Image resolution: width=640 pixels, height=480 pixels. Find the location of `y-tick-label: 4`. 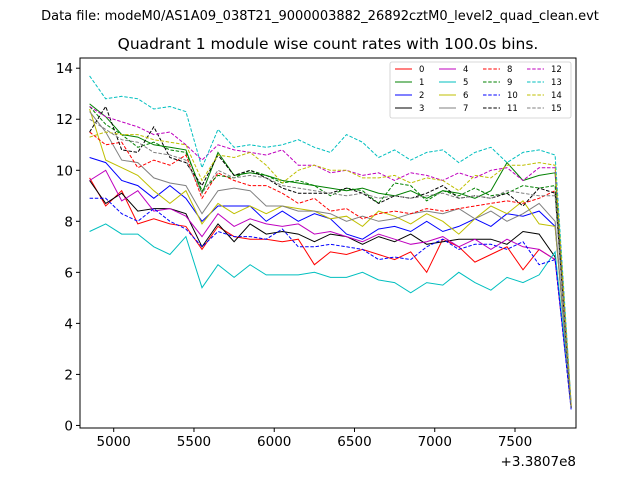

y-tick-label: 4 is located at coordinates (68, 324).